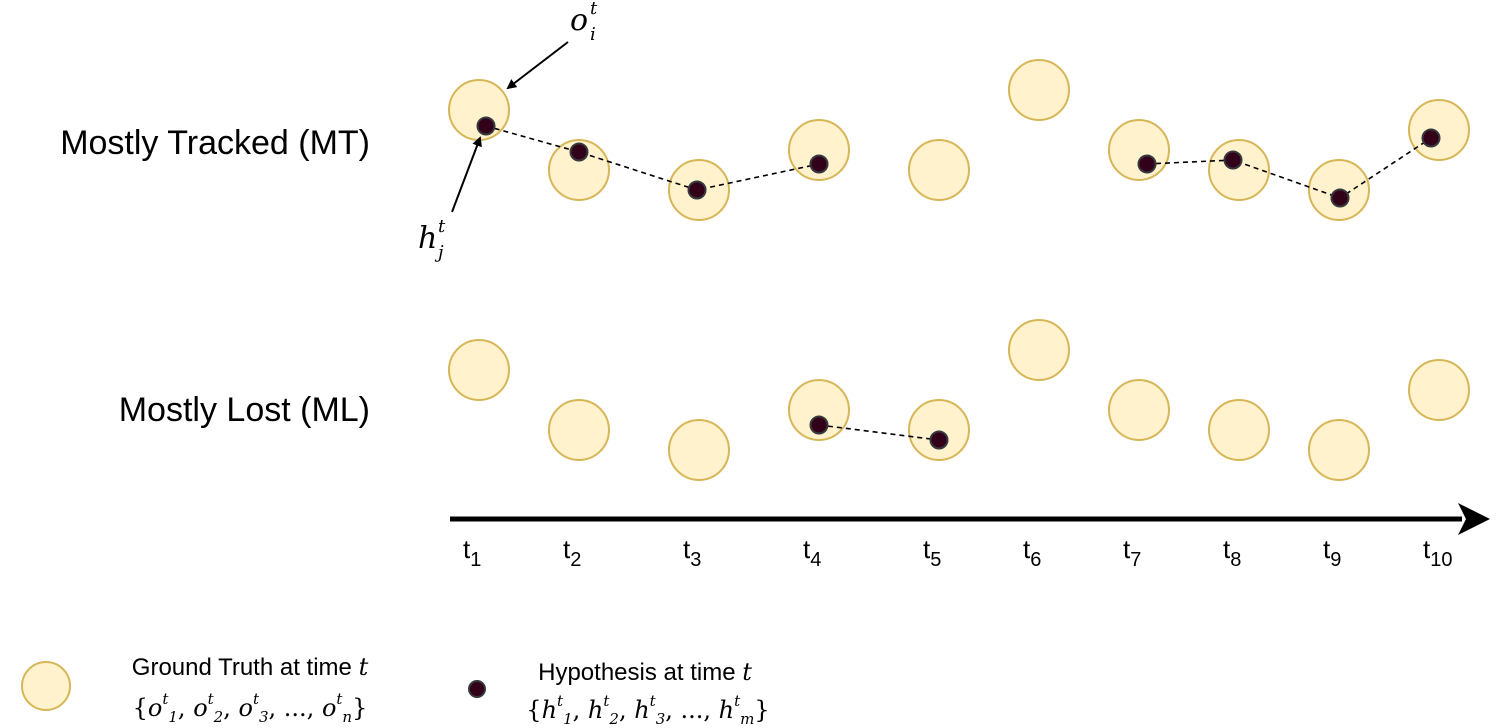 The image size is (1508, 728). I want to click on ground-truth-circle-r1-t7, so click(1139, 150).